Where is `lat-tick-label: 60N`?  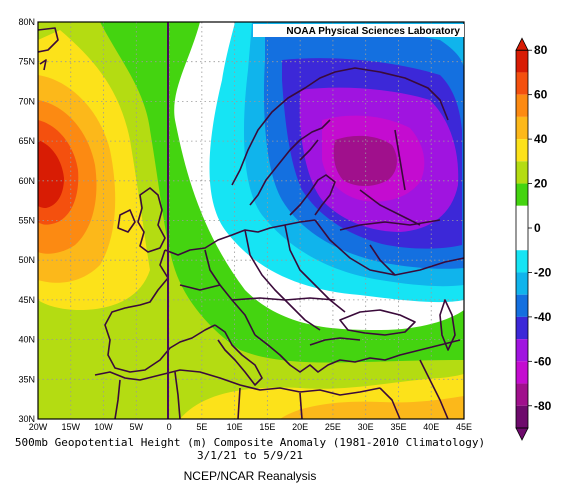 lat-tick-label: 60N is located at coordinates (26, 181).